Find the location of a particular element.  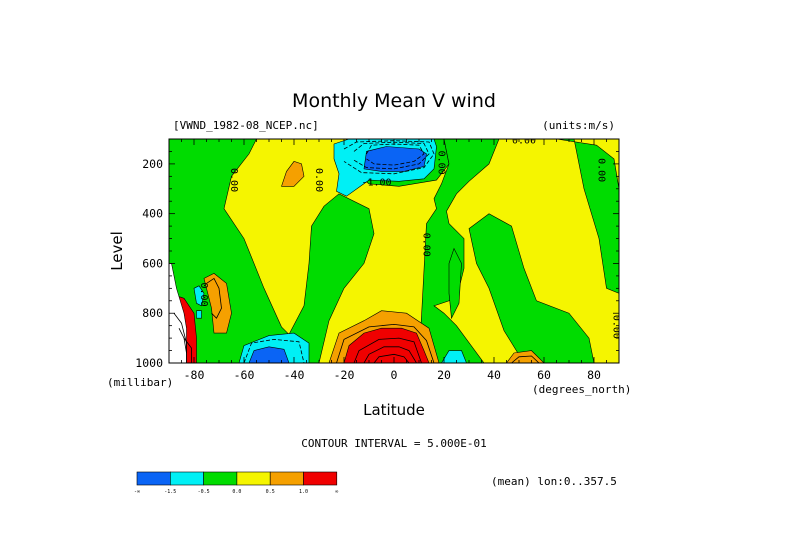

contour-label-5: 0.00 is located at coordinates (601, 170).